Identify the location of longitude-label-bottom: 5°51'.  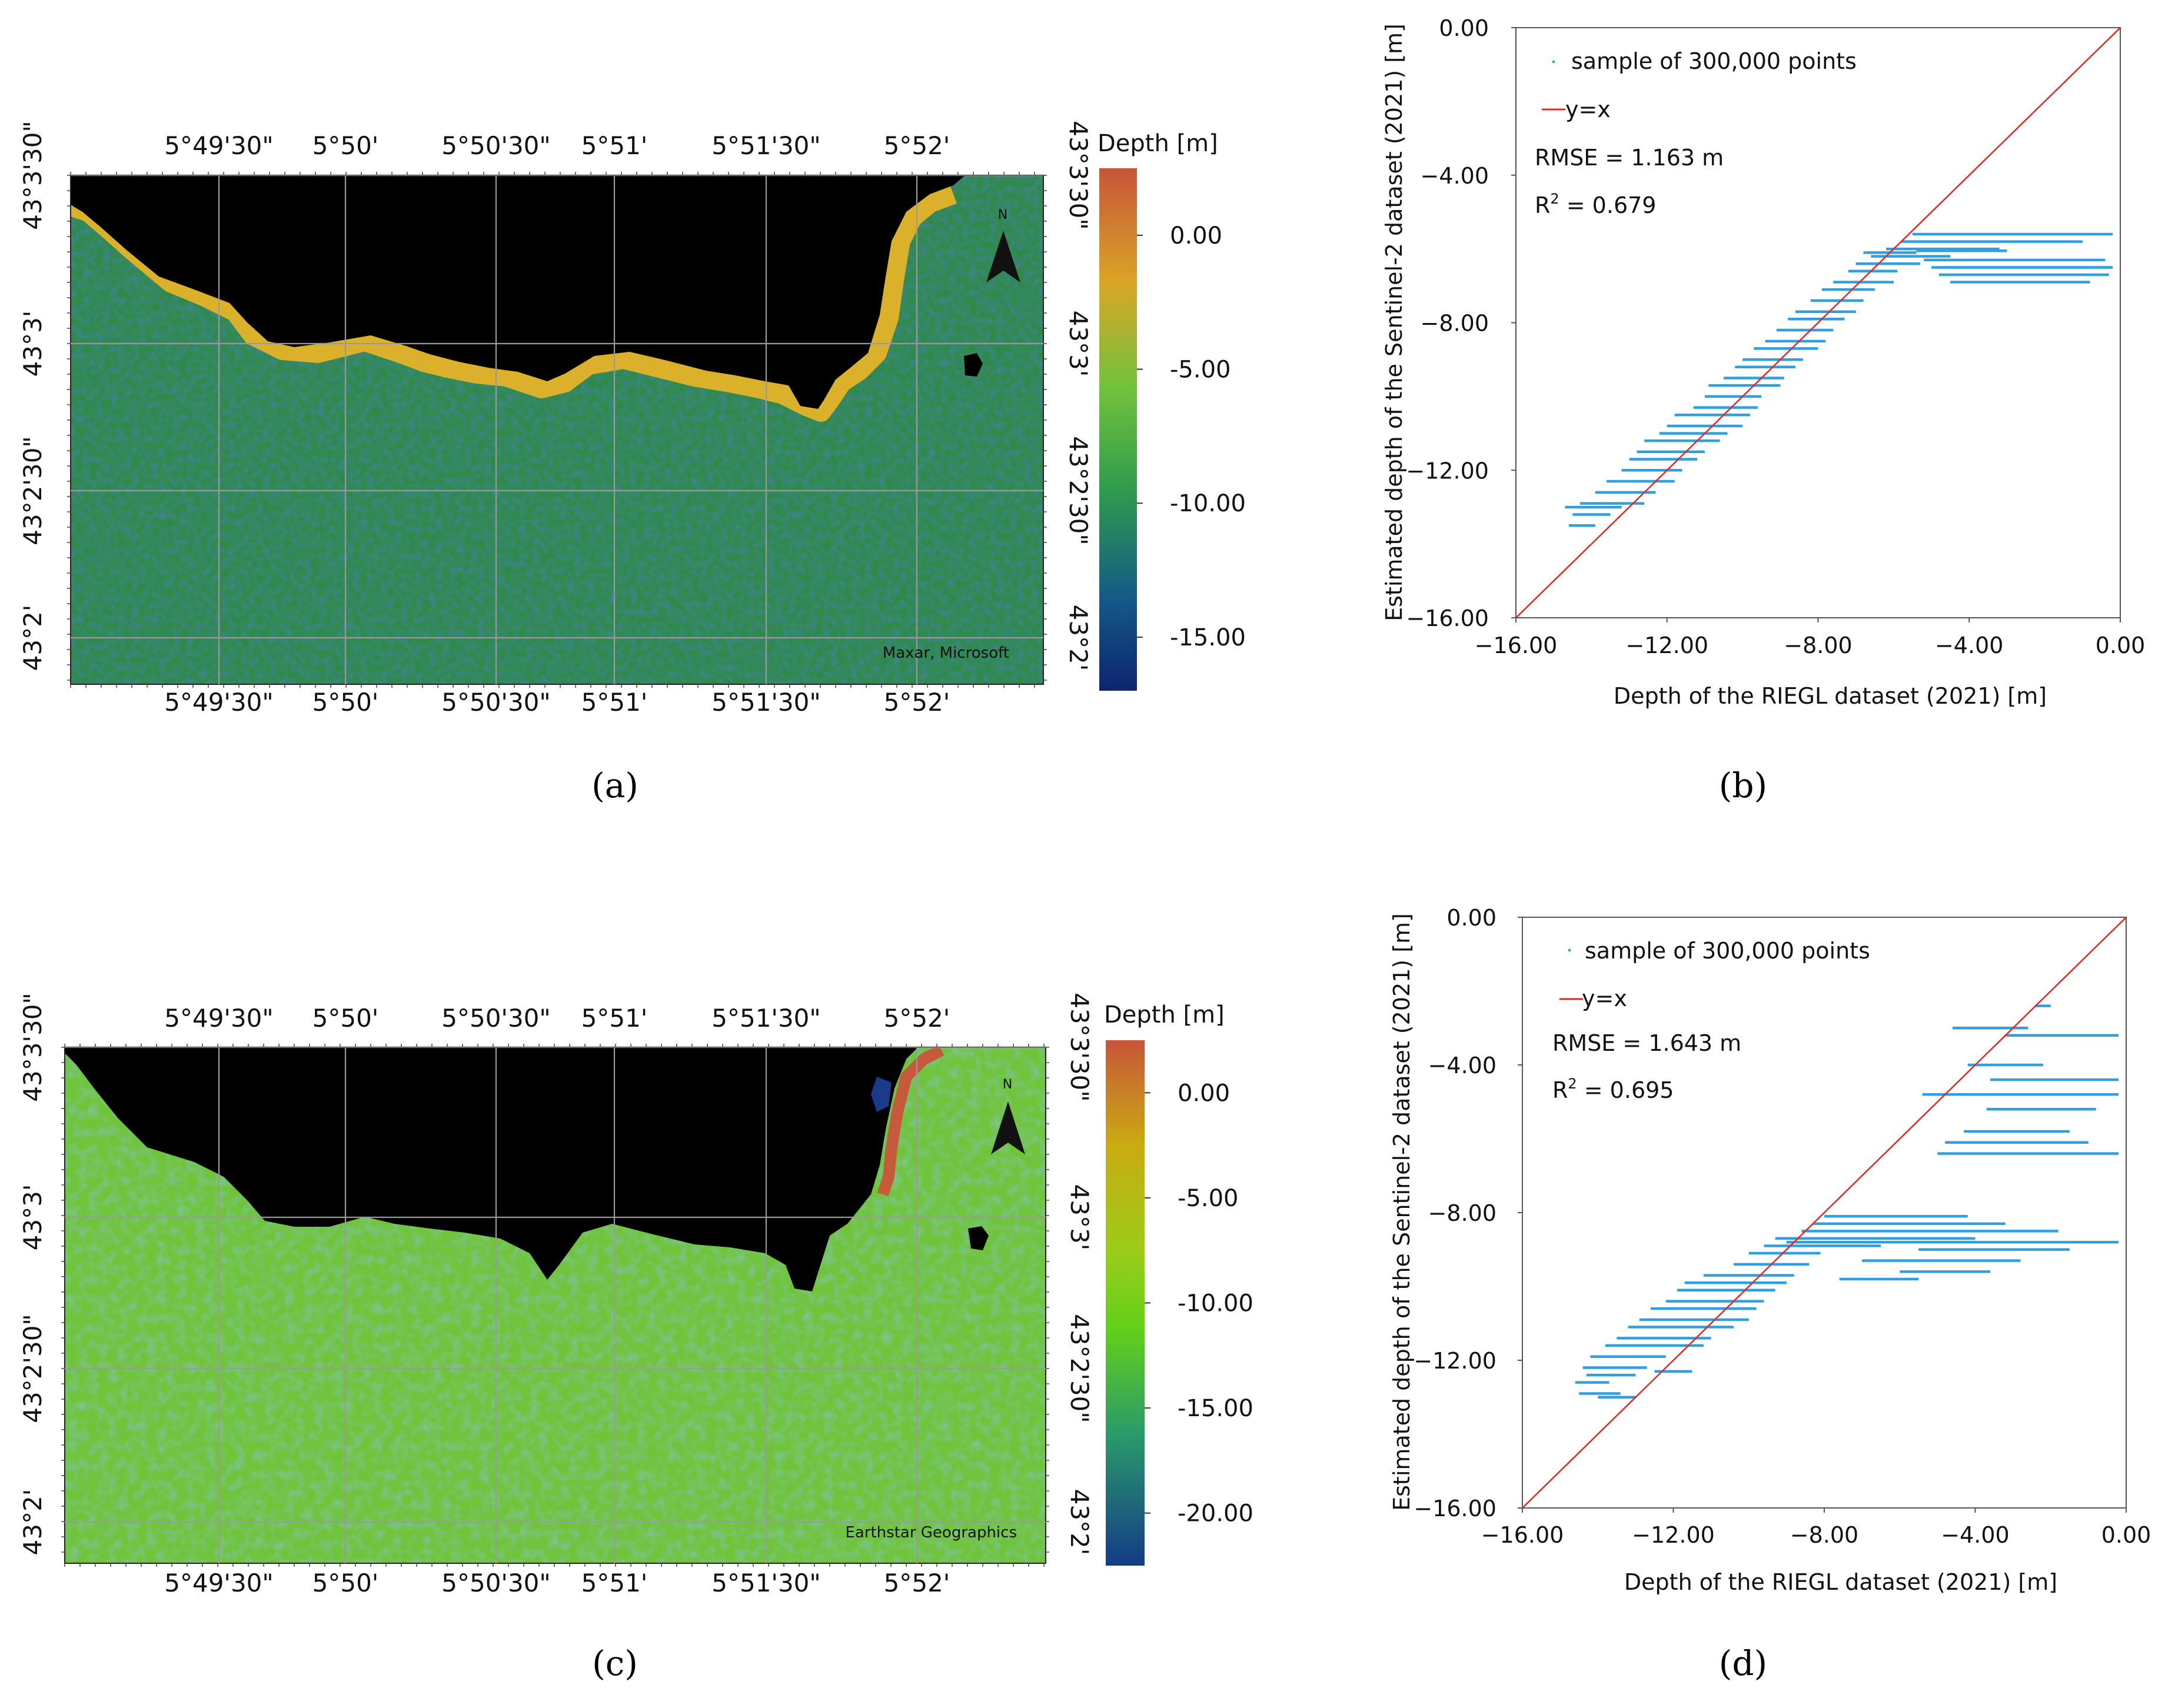
(614, 702).